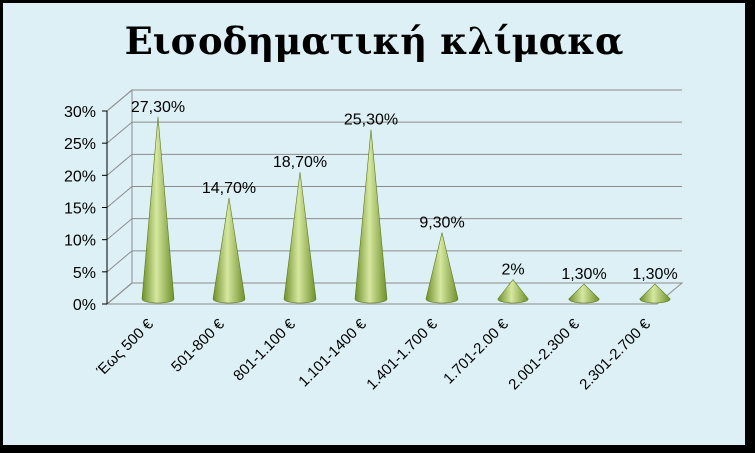 This screenshot has height=453, width=755. I want to click on data-label: 27,30%, so click(158, 107).